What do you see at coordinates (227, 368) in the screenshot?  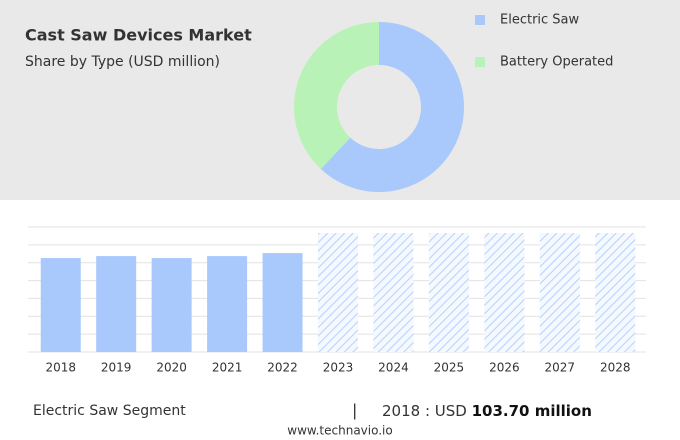 I see `x-tick-label: 2021` at bounding box center [227, 368].